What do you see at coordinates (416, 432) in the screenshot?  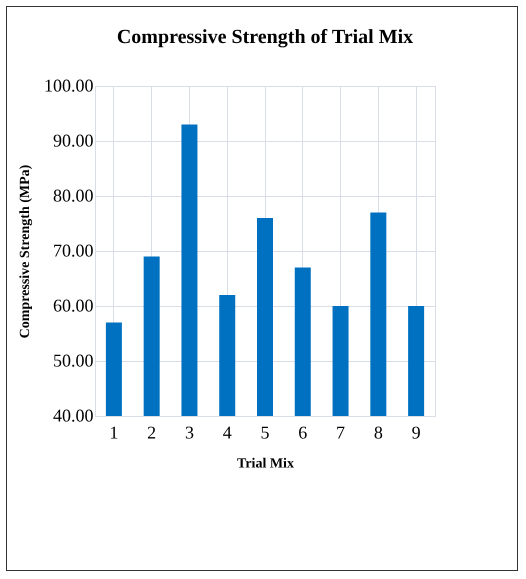 I see `x-tick-label: 9` at bounding box center [416, 432].